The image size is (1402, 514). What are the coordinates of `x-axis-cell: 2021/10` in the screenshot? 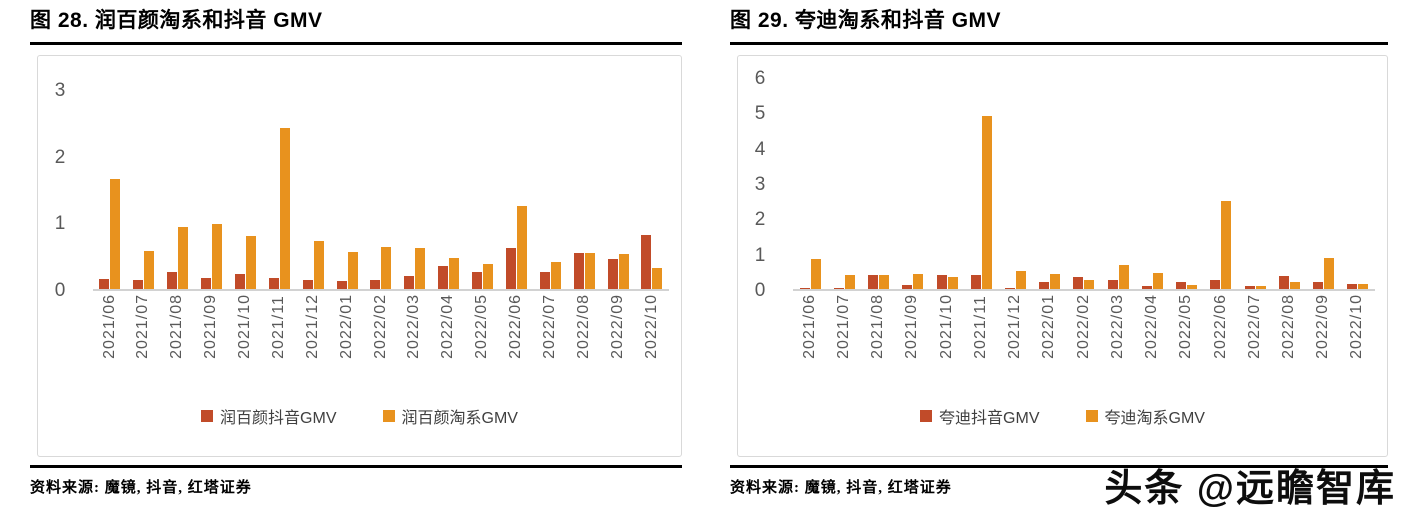 It's located at (246, 326).